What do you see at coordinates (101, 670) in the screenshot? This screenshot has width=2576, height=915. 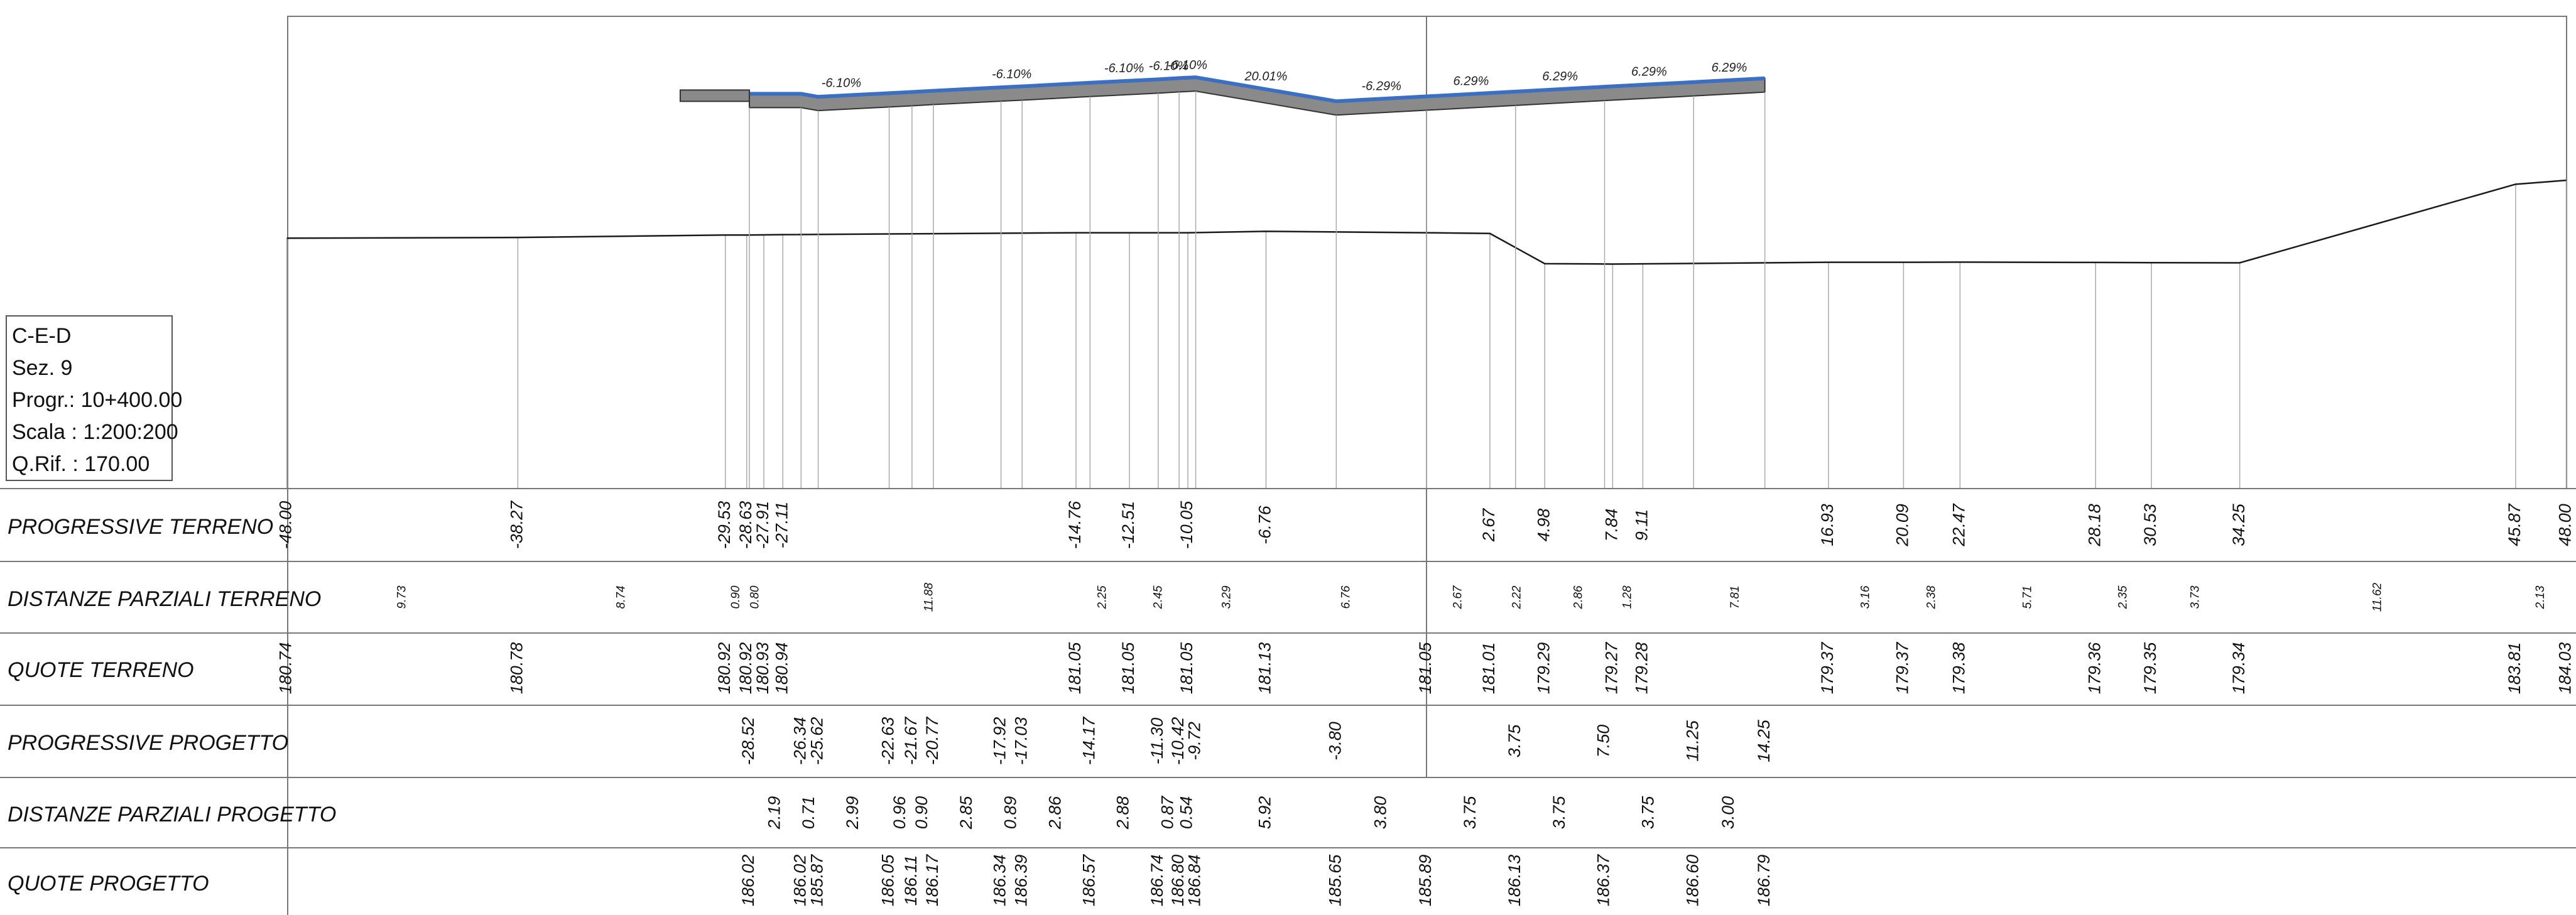 I see `row-caption: QUOTE TERRENO` at bounding box center [101, 670].